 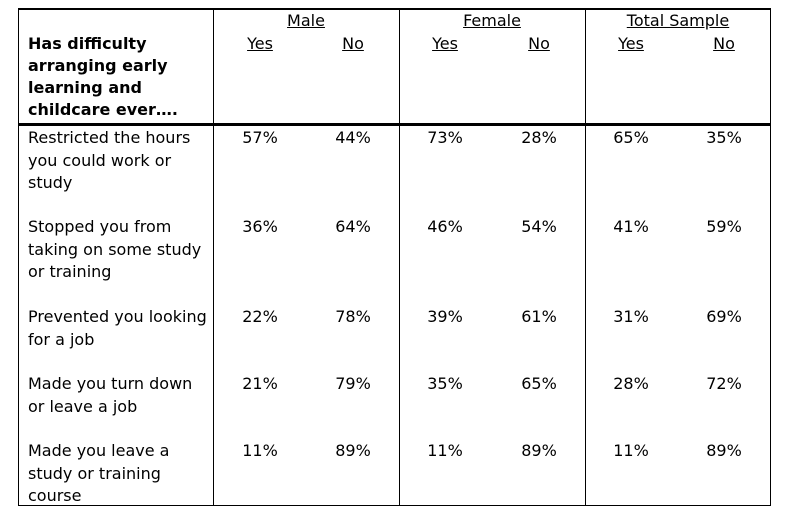 What do you see at coordinates (492, 20) in the screenshot?
I see `group-header-female: Female` at bounding box center [492, 20].